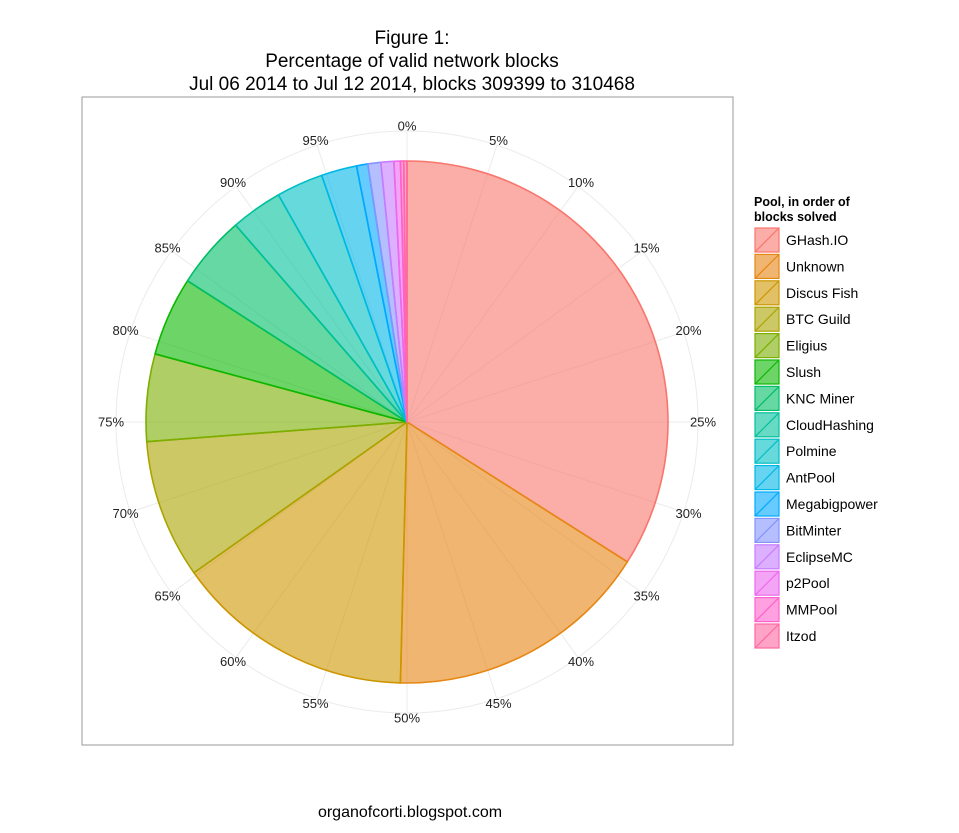  What do you see at coordinates (806, 346) in the screenshot?
I see `legend-label: Eligius` at bounding box center [806, 346].